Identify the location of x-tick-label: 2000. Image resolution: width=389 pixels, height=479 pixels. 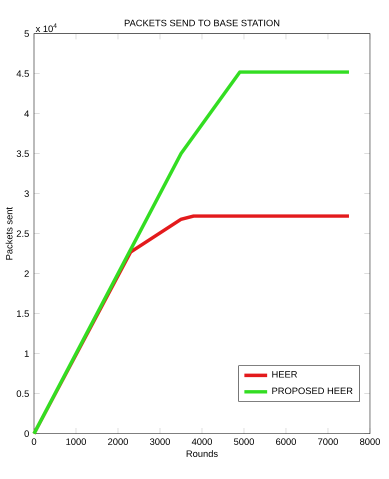
(118, 441).